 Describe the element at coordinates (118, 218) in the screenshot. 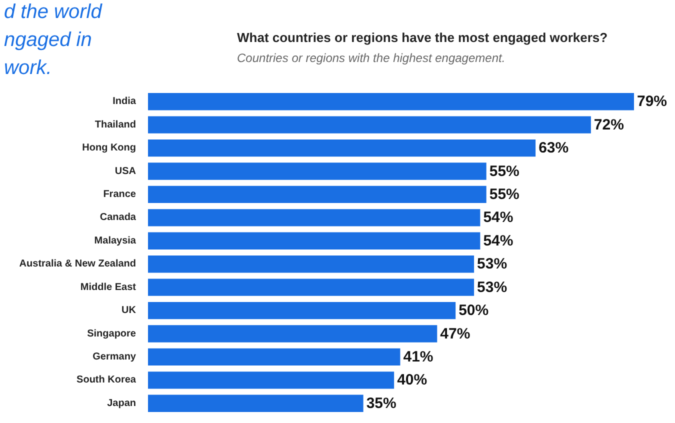

I see `y-tick-label: Canada` at that location.